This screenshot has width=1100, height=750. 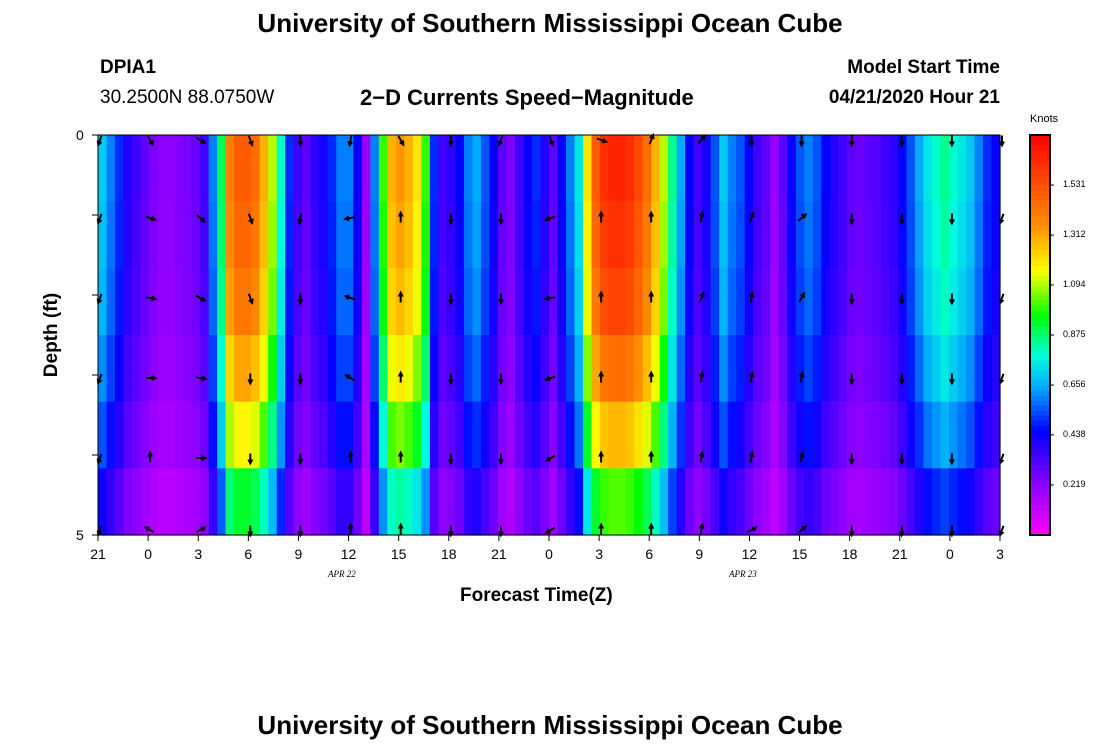 I want to click on colorbar, so click(x=1041, y=335).